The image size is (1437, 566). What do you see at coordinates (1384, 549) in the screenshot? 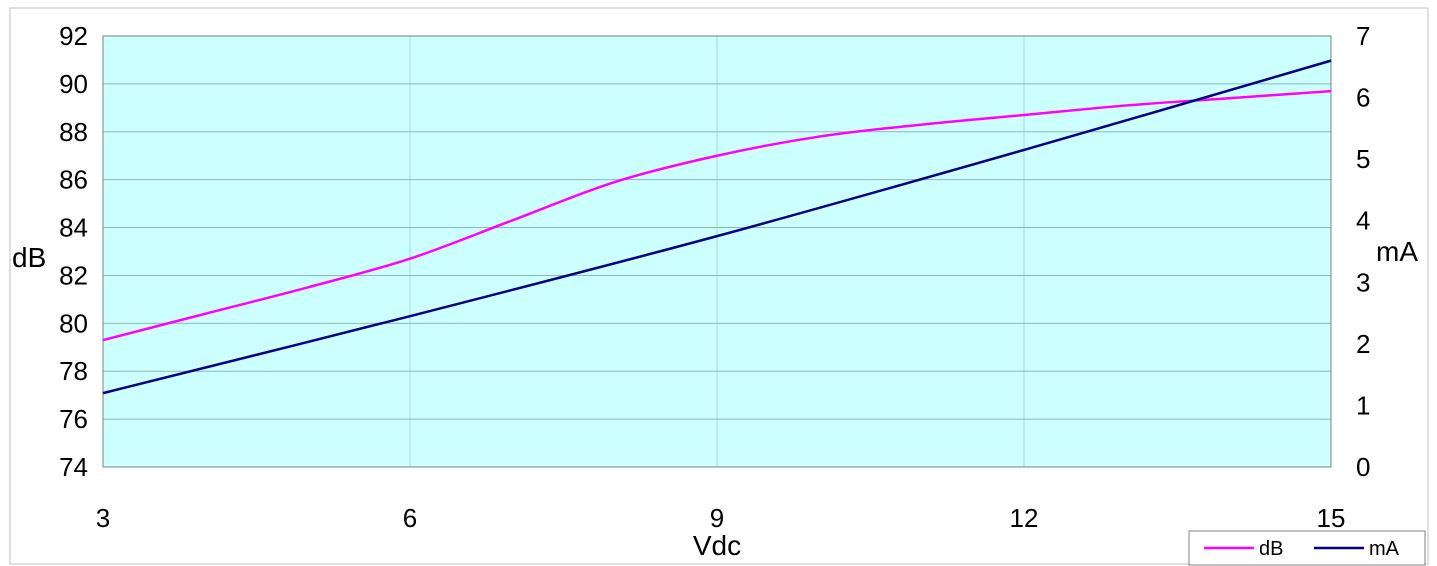
I see `legend-label-ma: mA` at bounding box center [1384, 549].